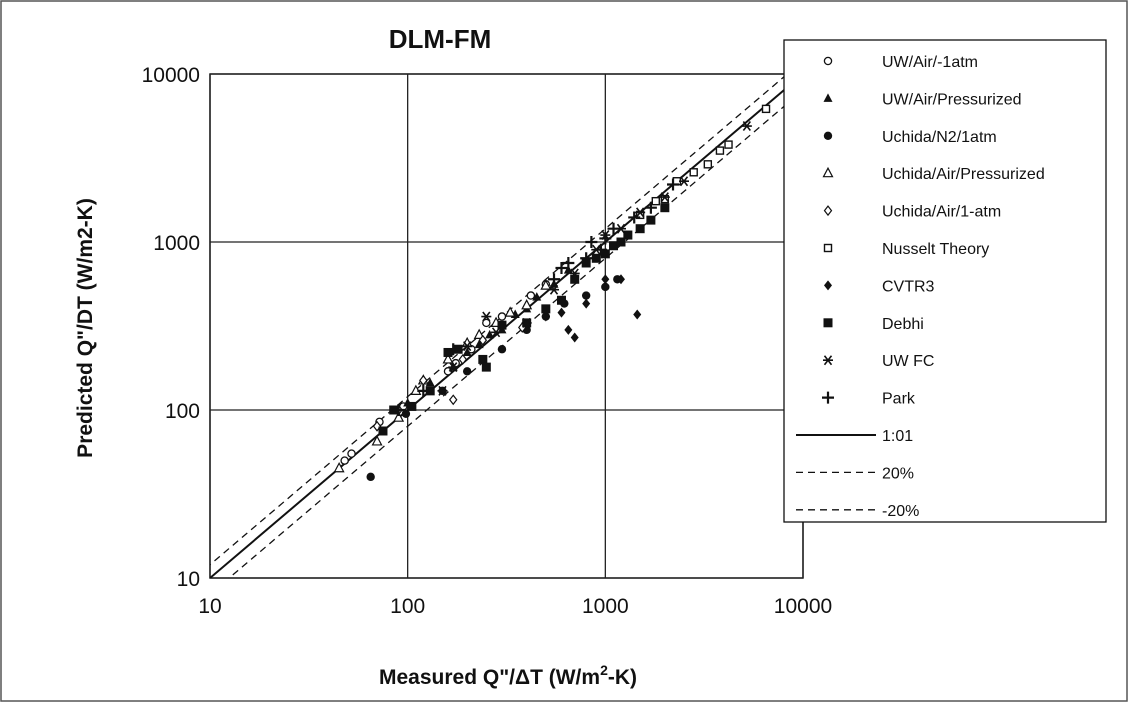 This screenshot has width=1130, height=704. Describe the element at coordinates (908, 361) in the screenshot. I see `legend-label: UW FC` at that location.